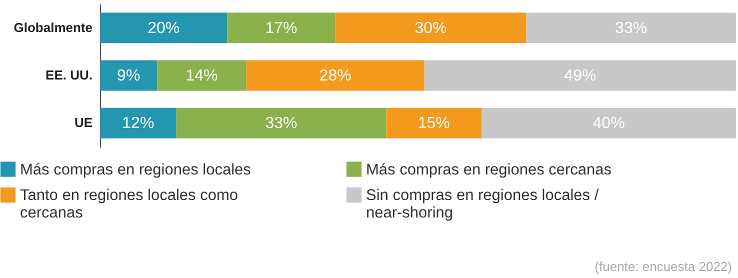 Image resolution: width=738 pixels, height=278 pixels. I want to click on data-label: 9%, so click(128, 76).